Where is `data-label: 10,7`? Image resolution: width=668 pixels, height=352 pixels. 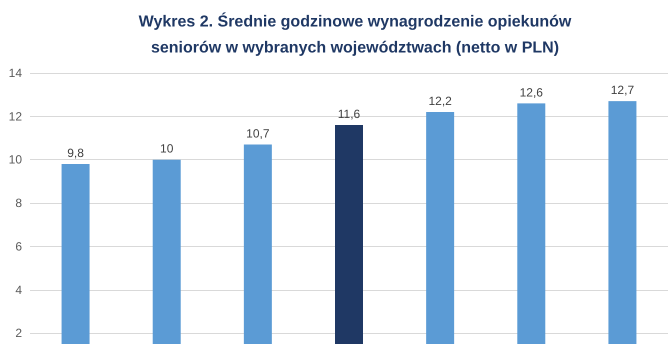 data-label: 10,7 is located at coordinates (258, 133).